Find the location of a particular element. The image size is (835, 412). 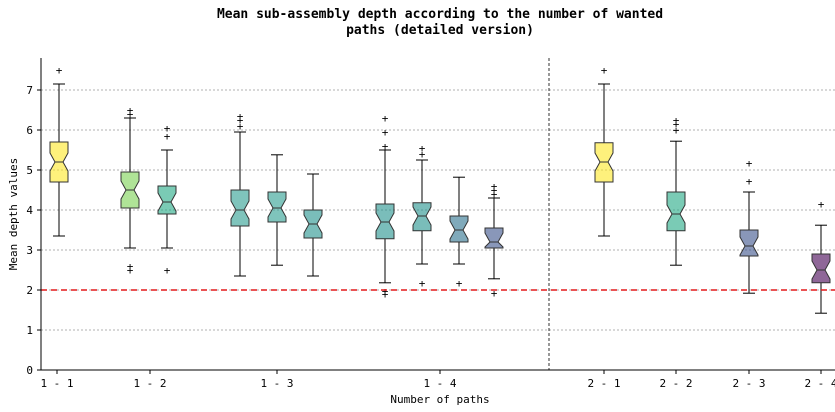

y-axis-ticks: 0 1 2 3 4 5 6 7 is located at coordinates (33, 230).